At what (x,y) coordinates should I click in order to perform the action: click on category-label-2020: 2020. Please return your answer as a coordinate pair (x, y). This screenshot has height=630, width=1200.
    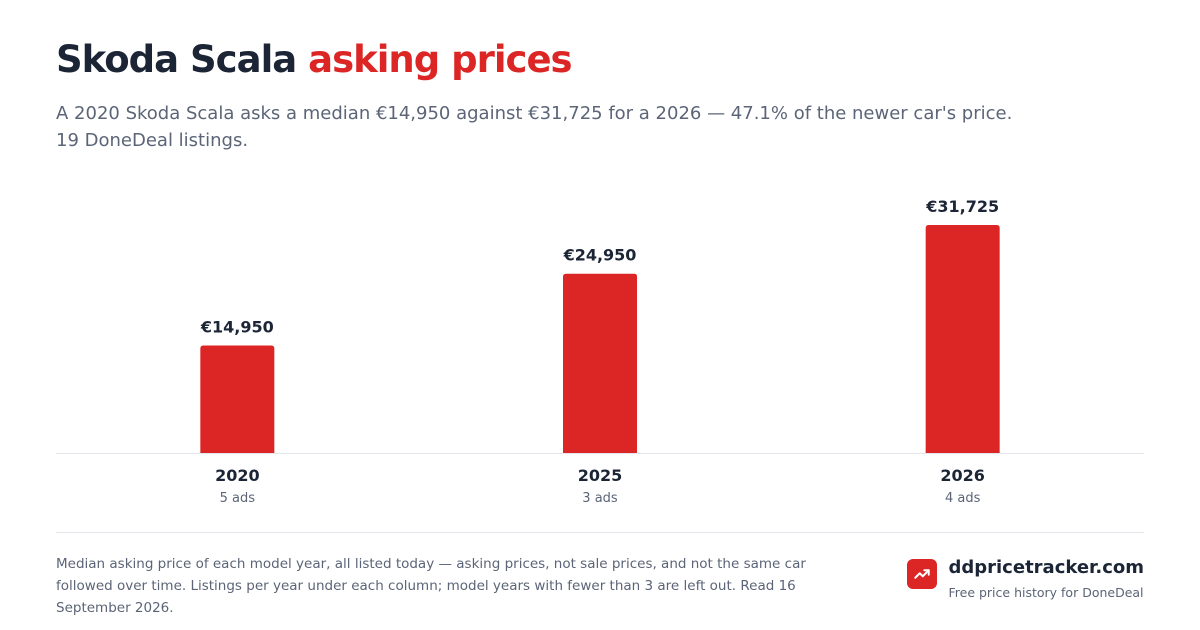
    Looking at the image, I should click on (237, 475).